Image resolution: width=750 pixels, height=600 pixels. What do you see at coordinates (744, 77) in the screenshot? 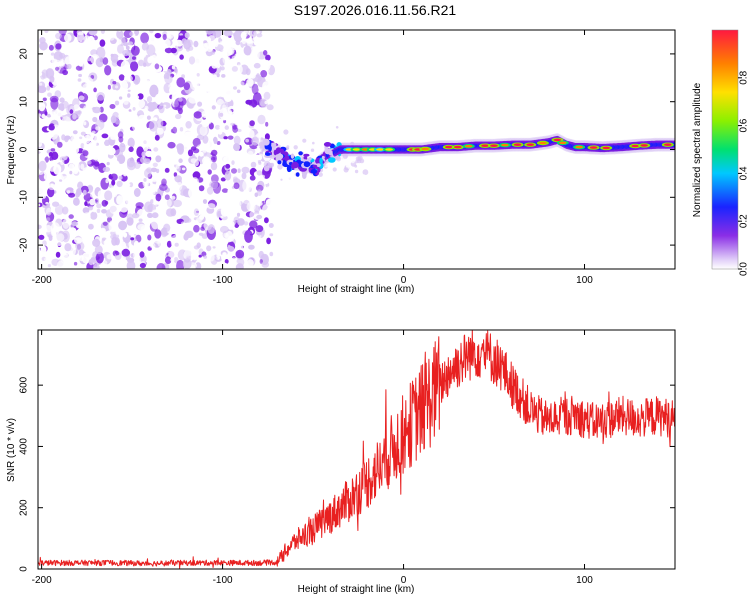
I see `colorbar-tick-label: 0.8` at bounding box center [744, 77].